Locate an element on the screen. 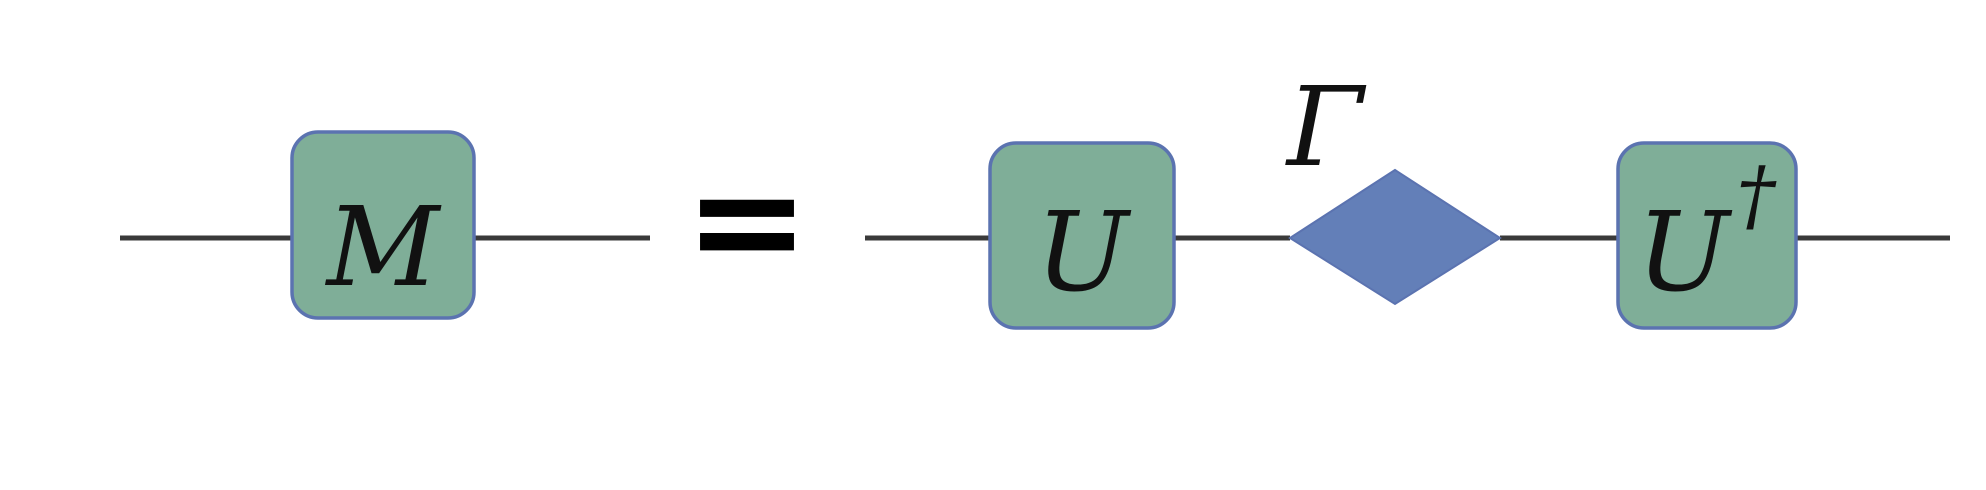 The width and height of the screenshot is (1986, 490). tensor-u-dagger-box is located at coordinates (1707, 235).